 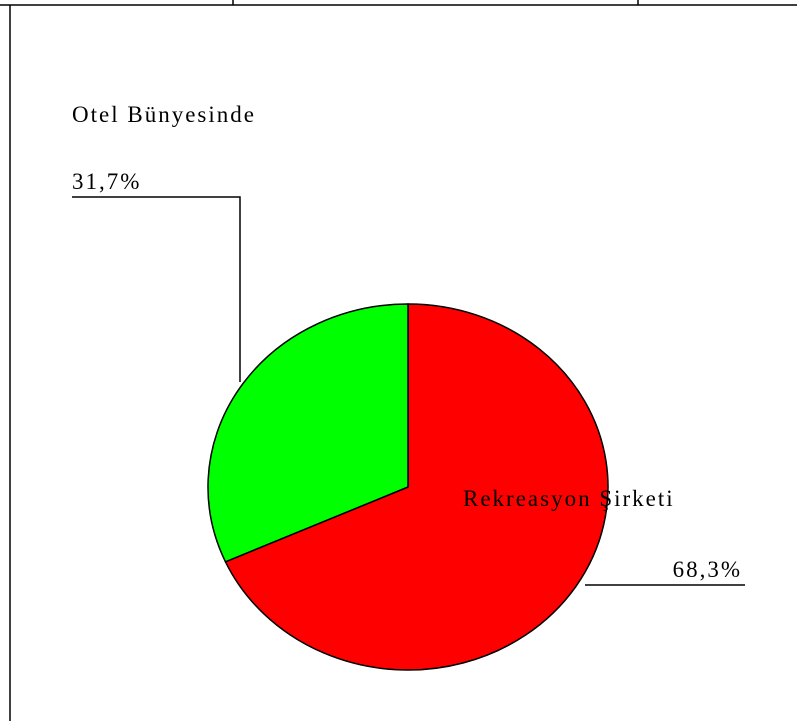 What do you see at coordinates (106, 181) in the screenshot?
I see `slice-value-label: 31,7%` at bounding box center [106, 181].